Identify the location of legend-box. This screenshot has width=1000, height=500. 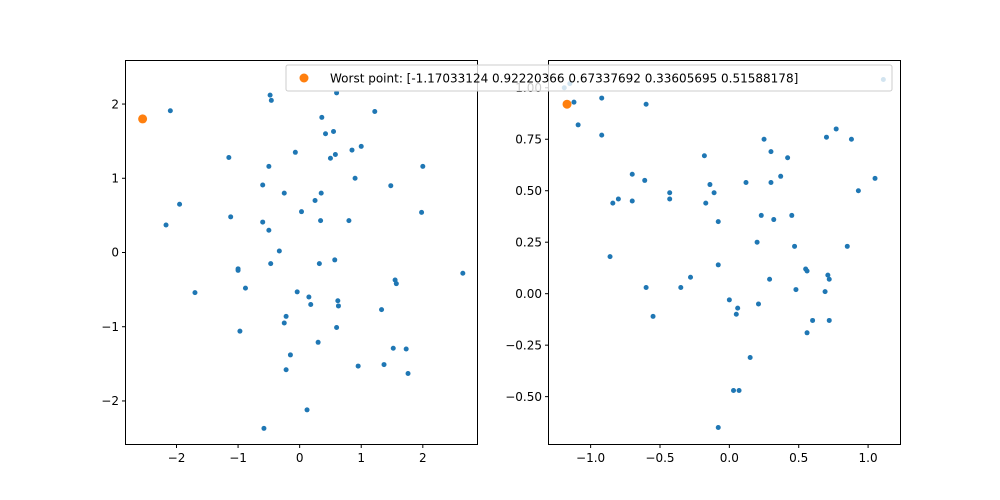
(589, 78).